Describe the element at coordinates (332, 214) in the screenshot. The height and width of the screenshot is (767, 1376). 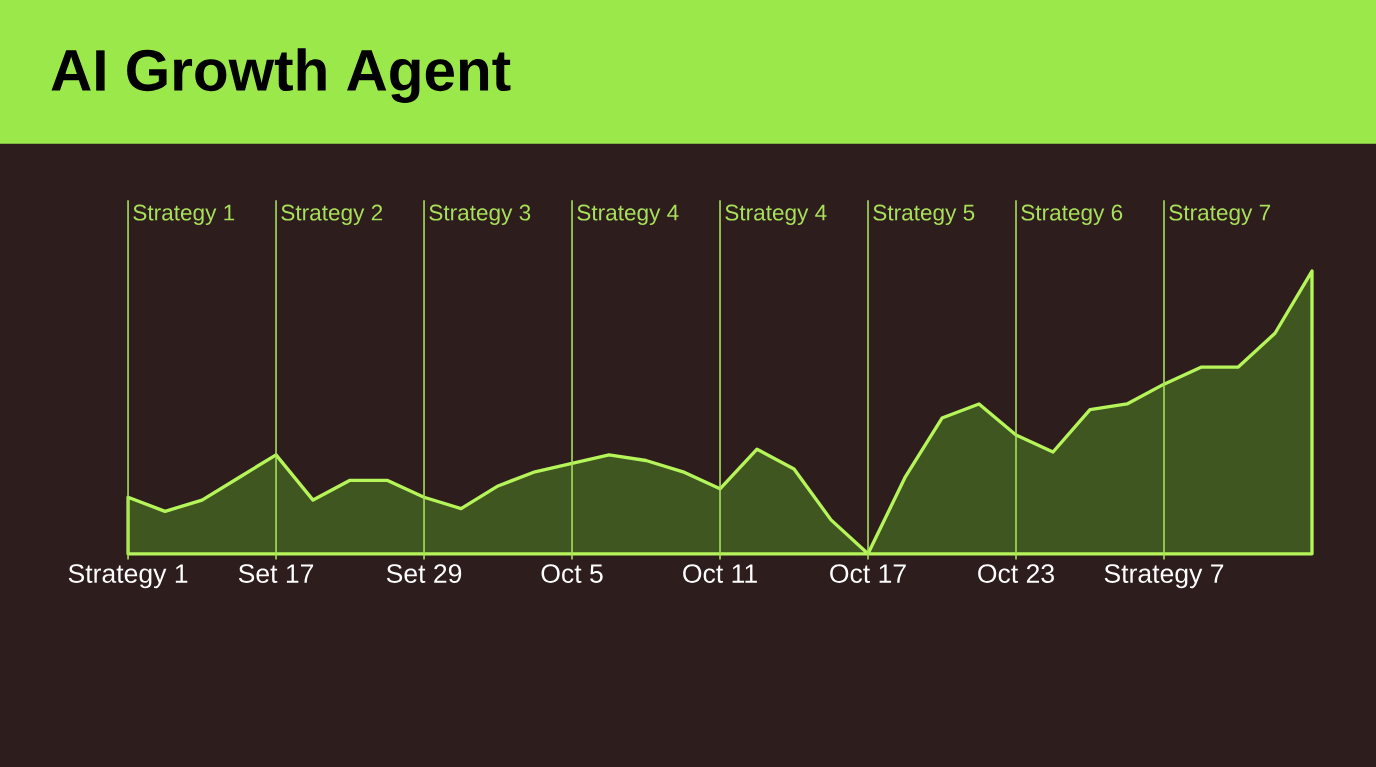
I see `ref-line-label: Strategy 2` at that location.